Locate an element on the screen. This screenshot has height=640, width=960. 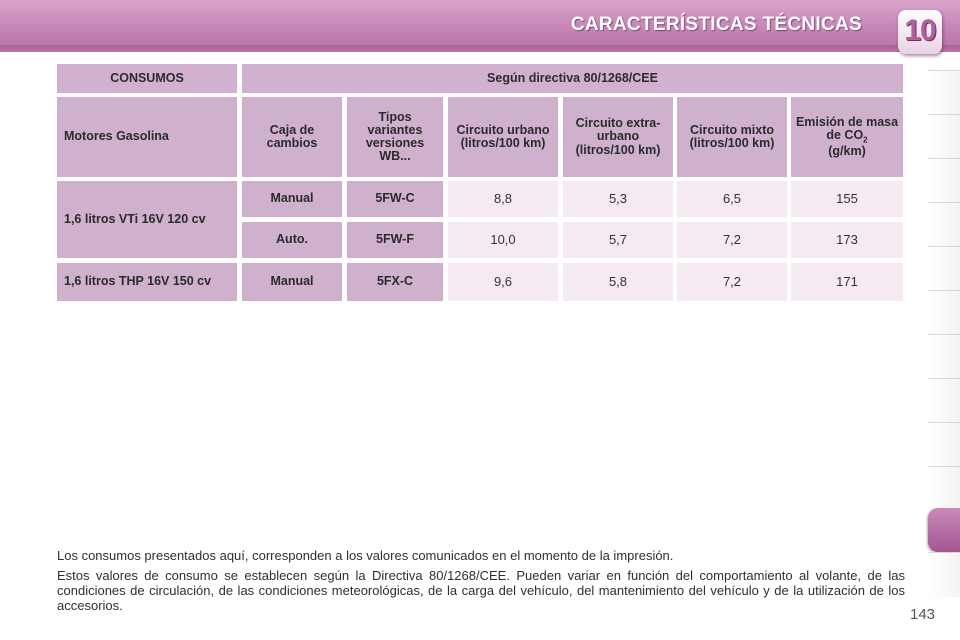
extra-urban-value: 5,8 is located at coordinates (618, 282).